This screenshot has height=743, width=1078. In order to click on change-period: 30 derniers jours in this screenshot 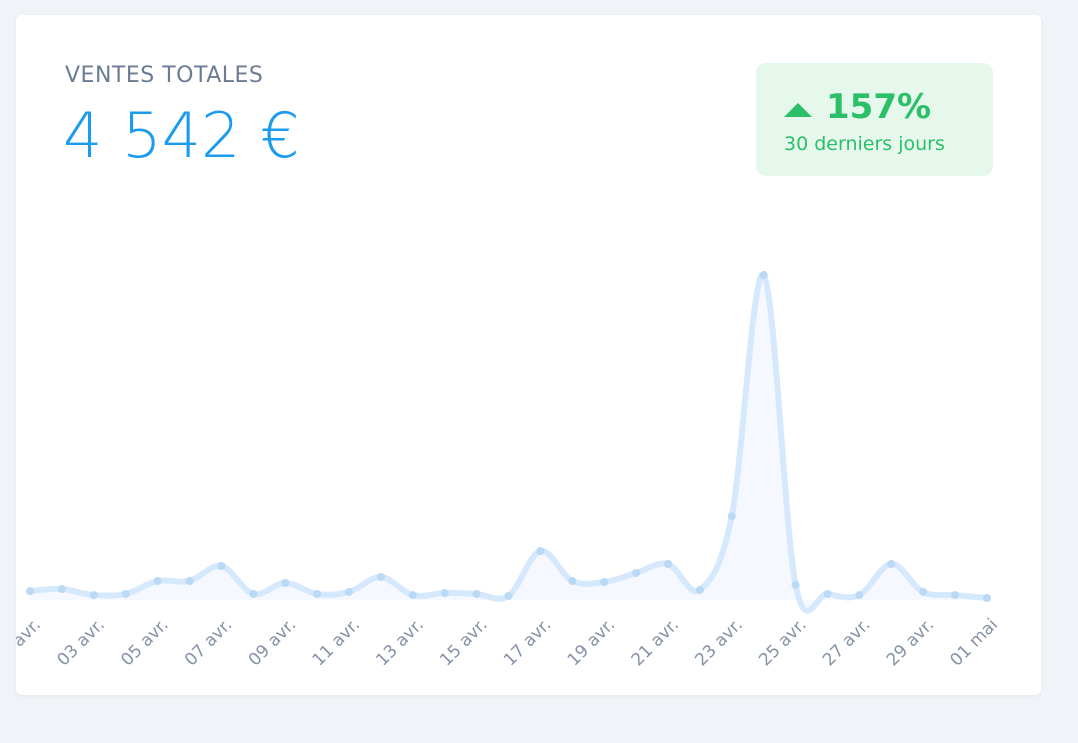, I will do `click(864, 144)`.